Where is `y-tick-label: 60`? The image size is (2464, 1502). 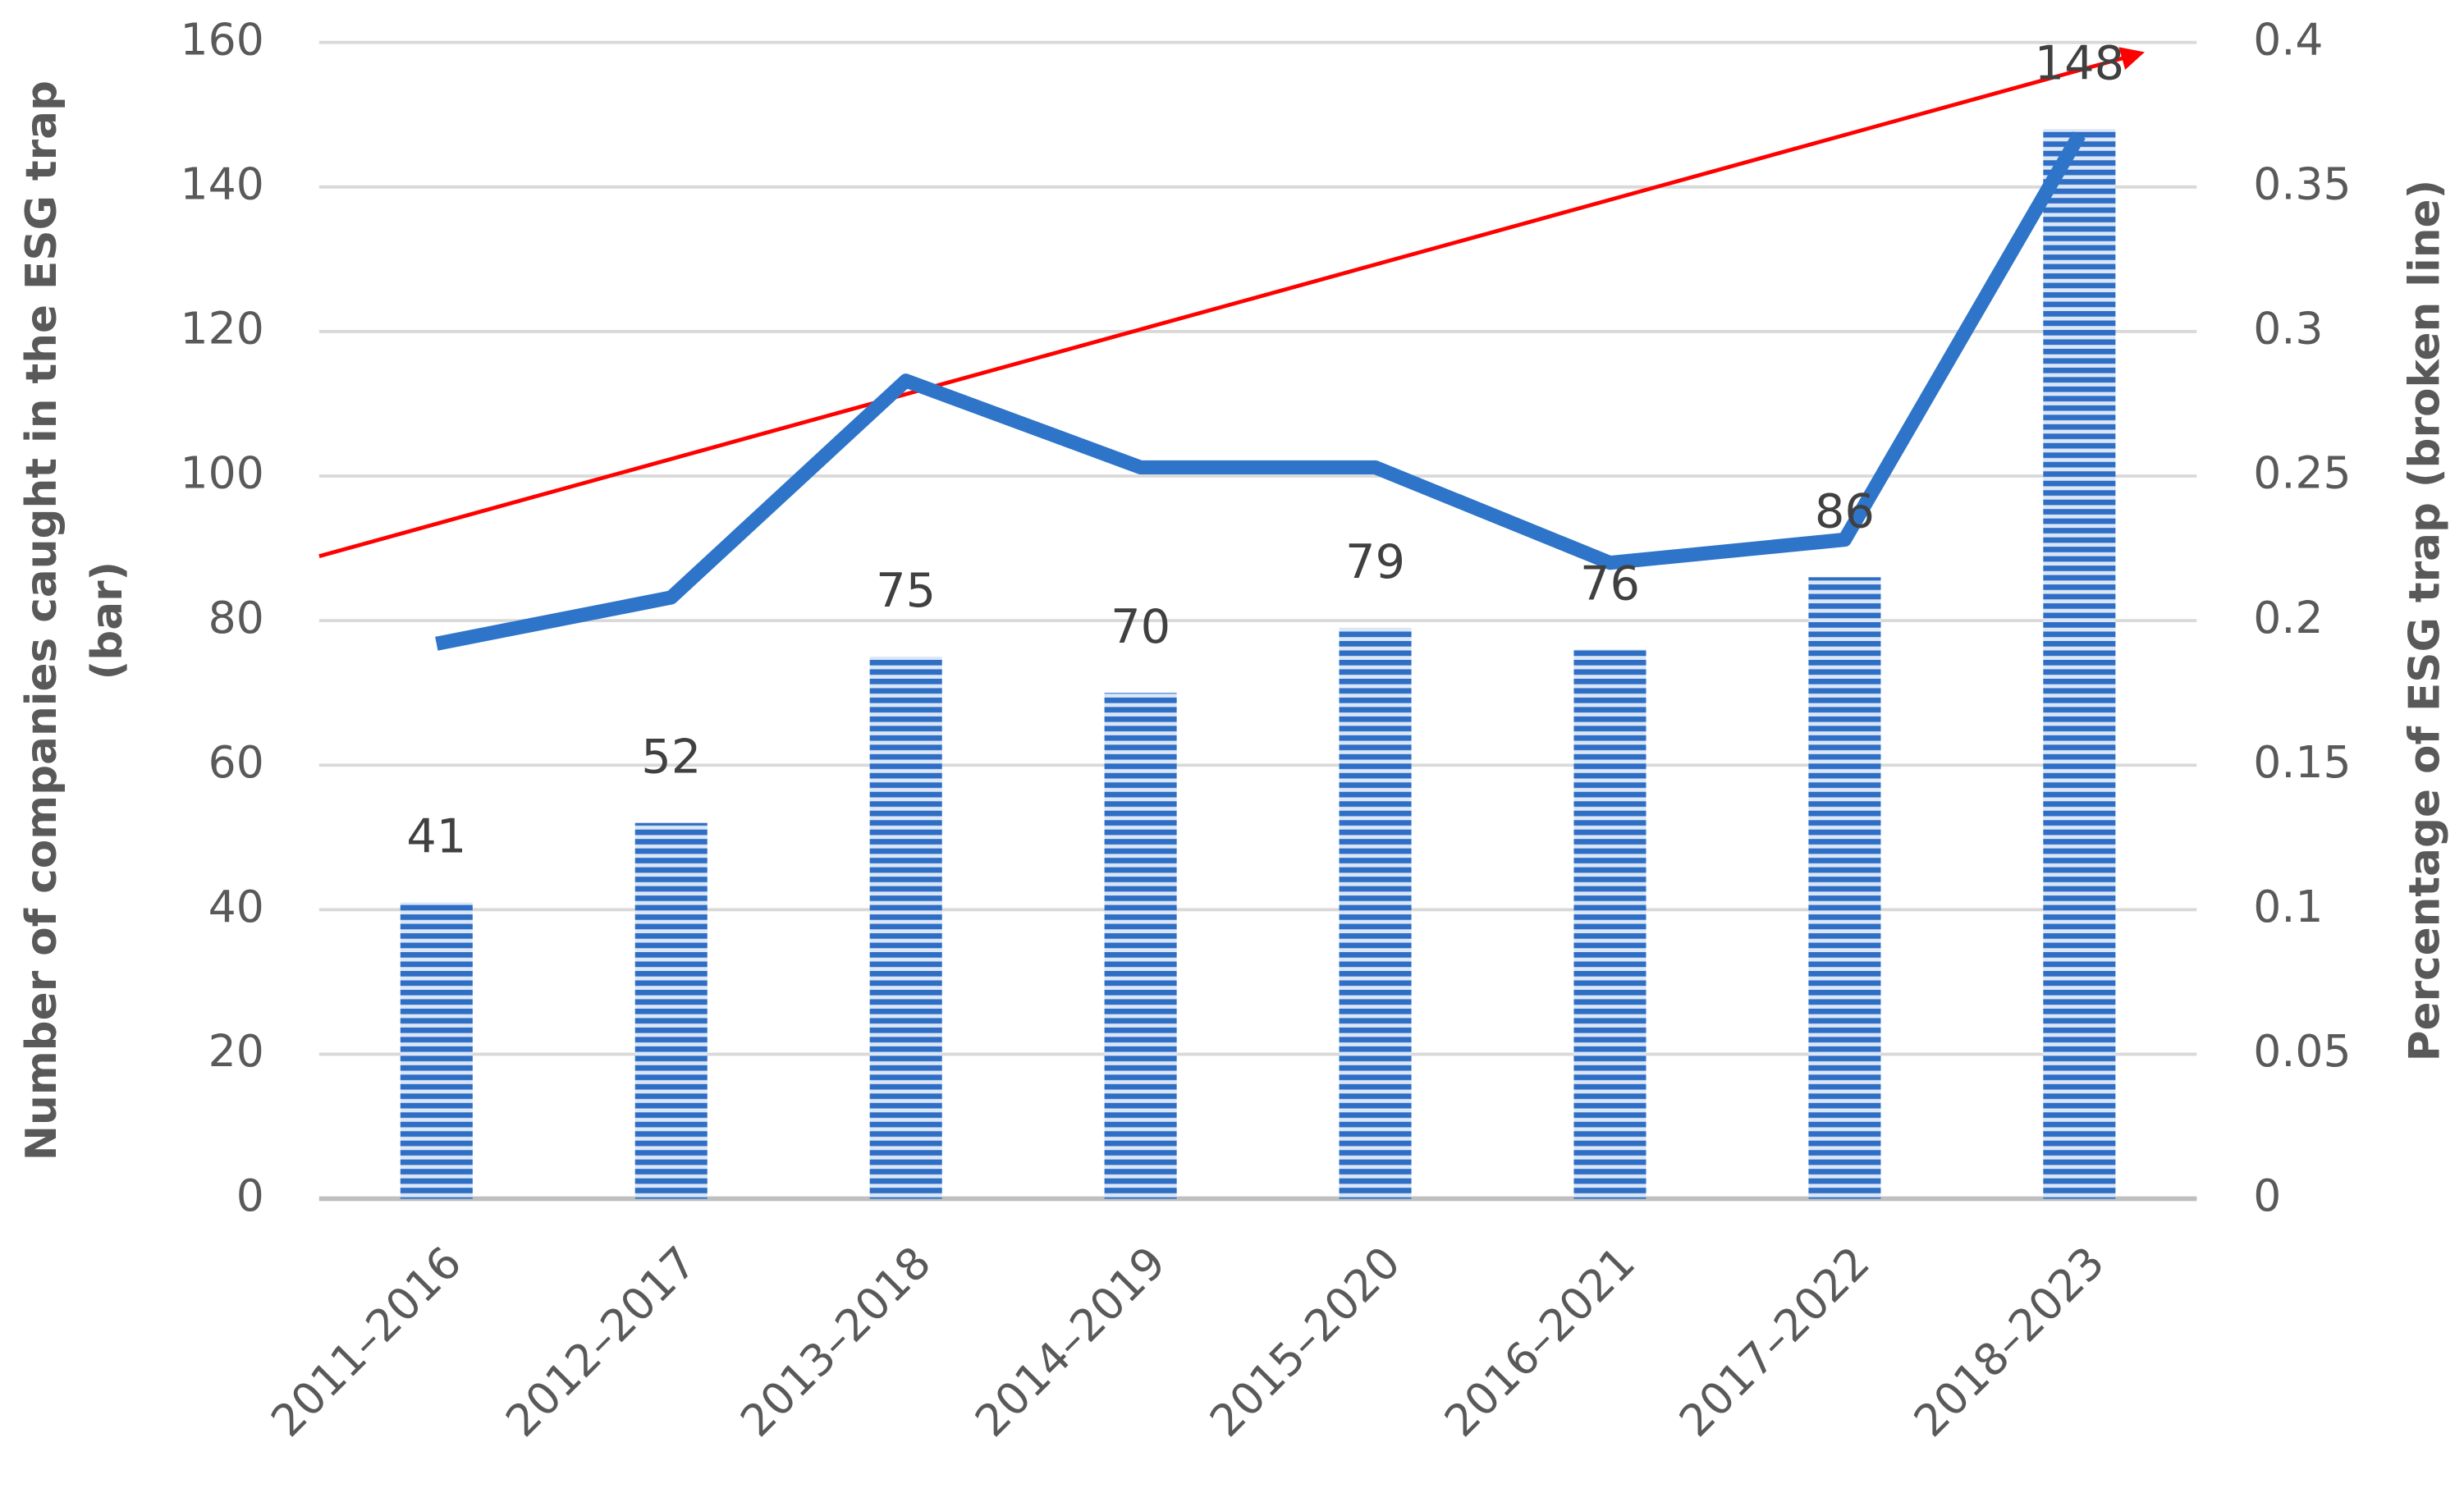 y-tick-label: 60 is located at coordinates (236, 762).